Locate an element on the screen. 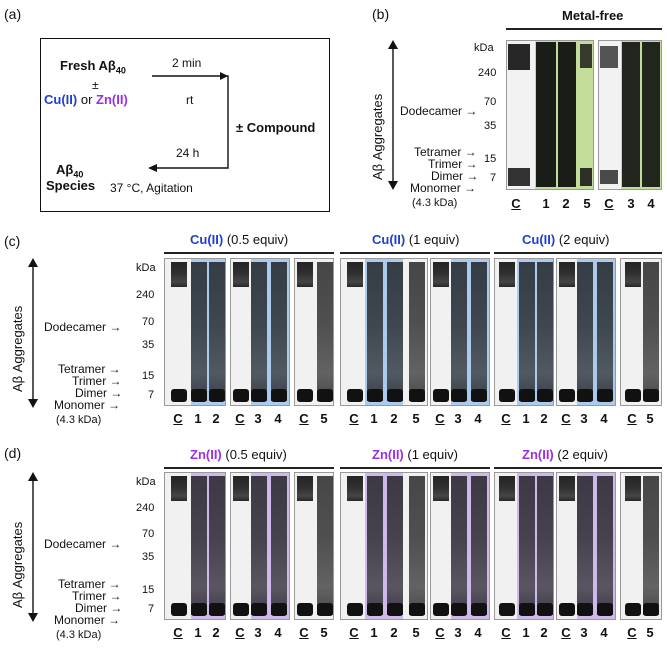 The height and width of the screenshot is (654, 667). cu-lane-label-21: 4 is located at coordinates (604, 418).